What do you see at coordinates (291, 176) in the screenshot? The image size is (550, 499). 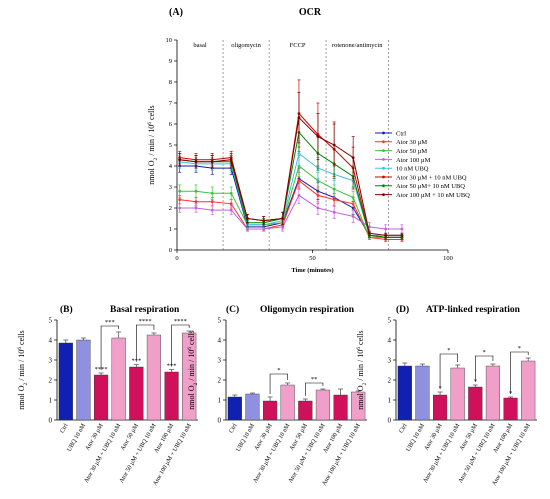 I see `series-ator-50-m-10-nm-ubq` at bounding box center [291, 176].